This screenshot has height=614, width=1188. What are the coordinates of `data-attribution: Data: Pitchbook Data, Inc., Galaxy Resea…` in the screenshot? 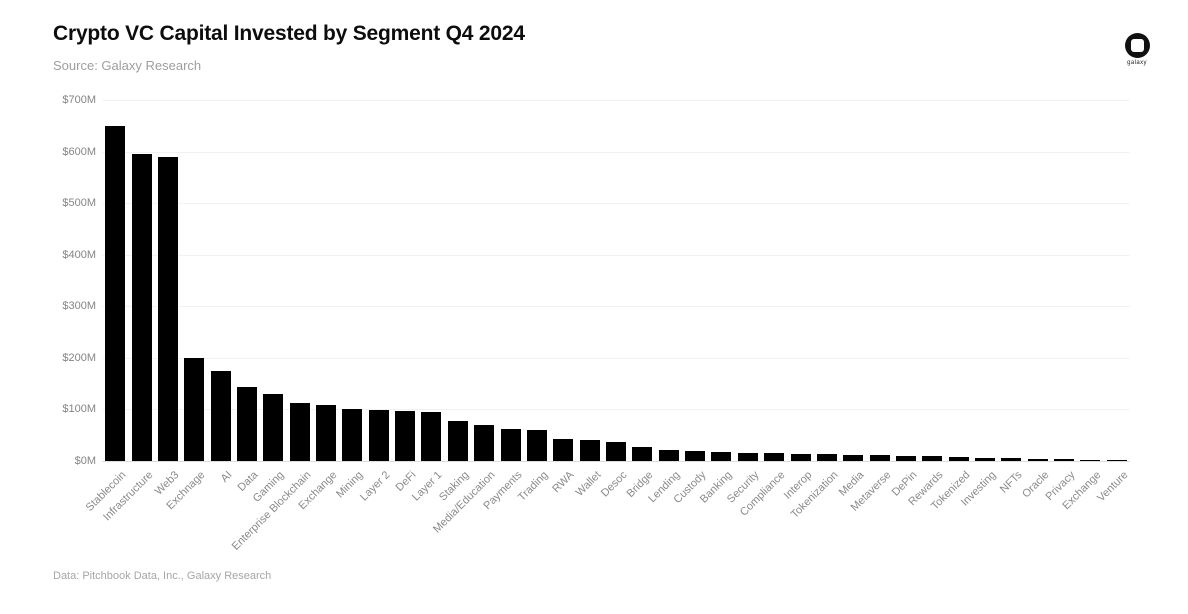 It's located at (162, 576).